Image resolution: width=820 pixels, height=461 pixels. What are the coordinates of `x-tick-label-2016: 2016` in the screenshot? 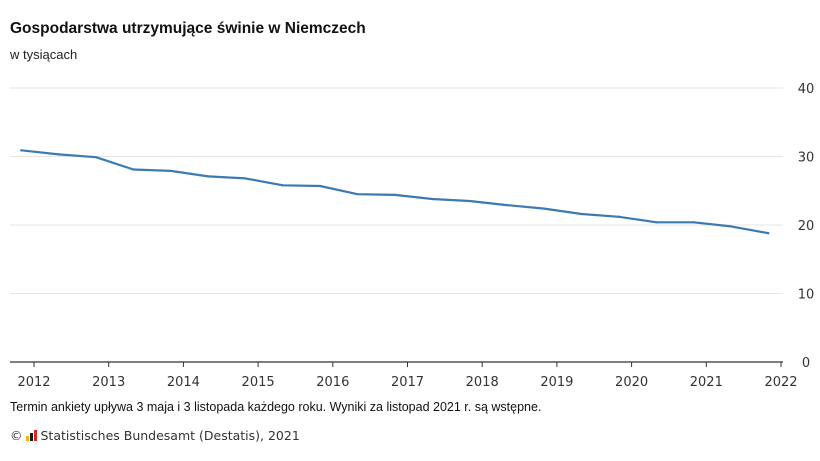 It's located at (332, 382).